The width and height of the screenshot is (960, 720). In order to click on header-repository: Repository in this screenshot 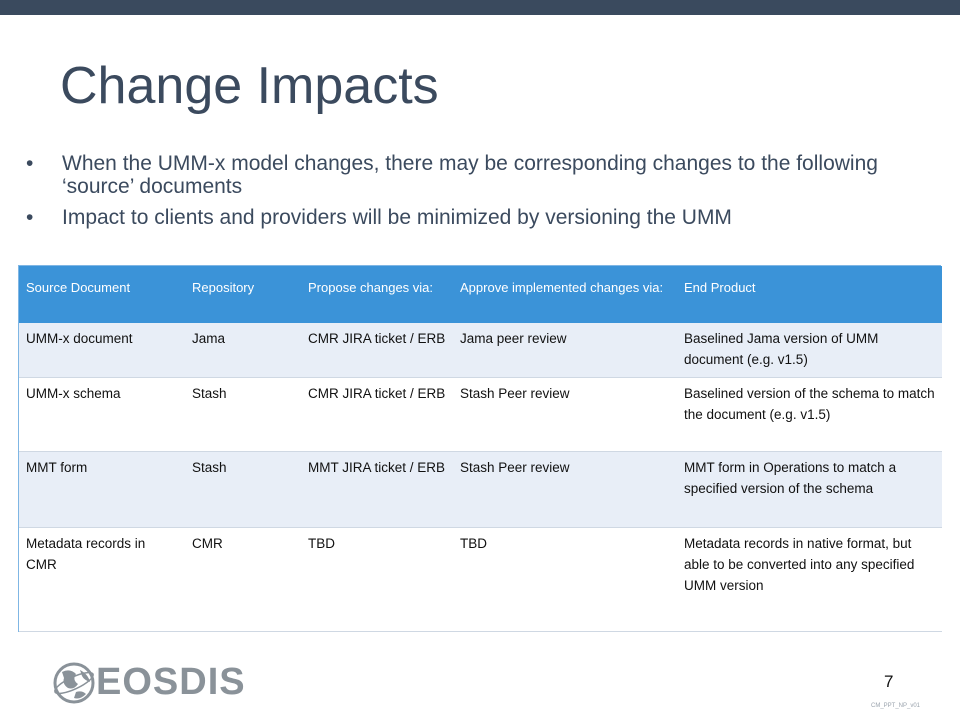, I will do `click(243, 294)`.